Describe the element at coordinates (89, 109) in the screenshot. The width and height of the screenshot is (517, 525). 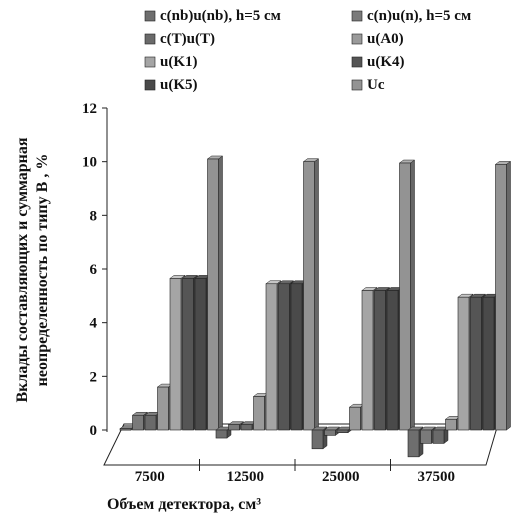
I see `y-tick-label: 12` at that location.